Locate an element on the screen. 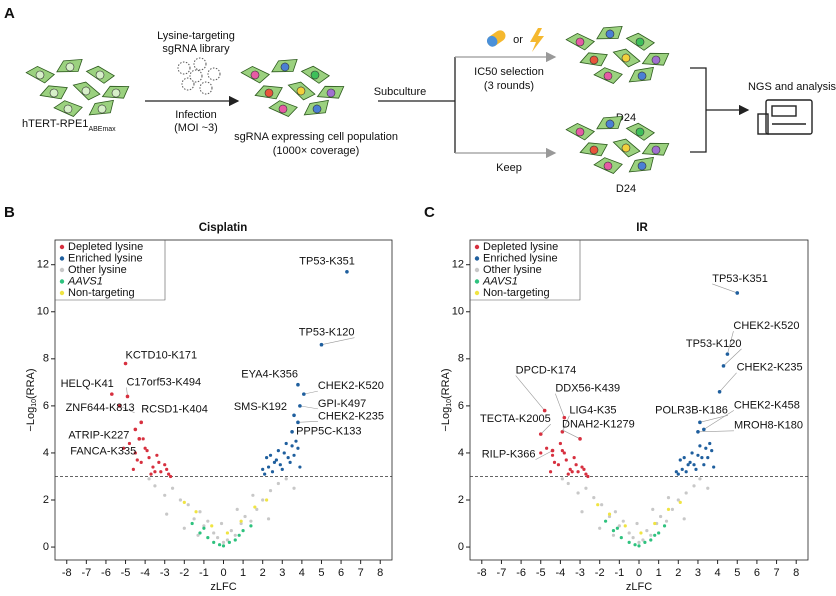  panel-label: B is located at coordinates (9, 212).